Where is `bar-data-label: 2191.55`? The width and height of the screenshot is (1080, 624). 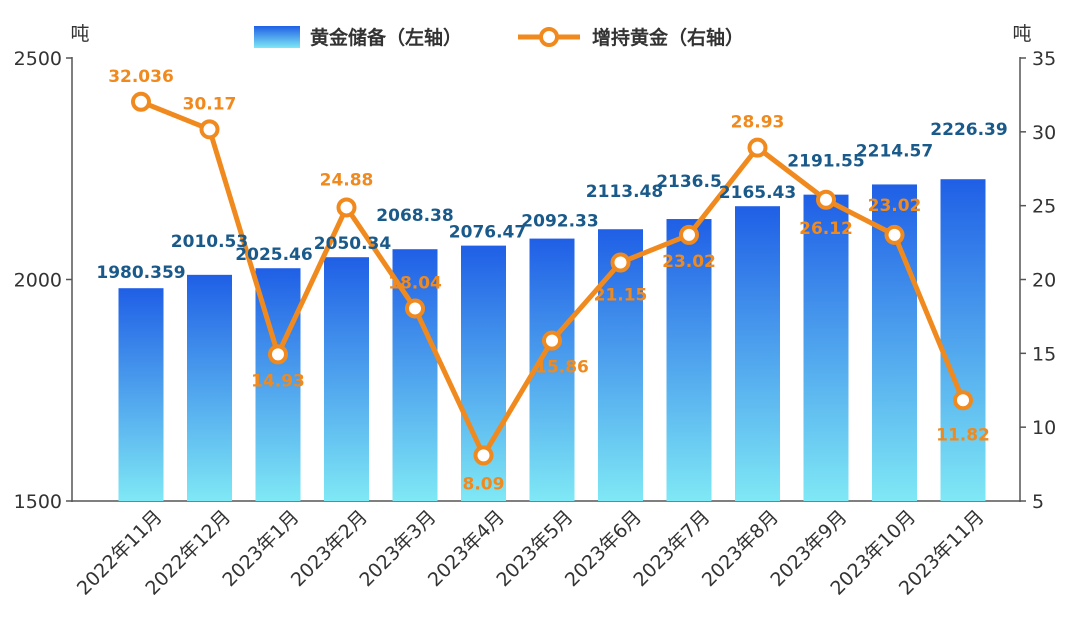 bar-data-label: 2191.55 is located at coordinates (825, 162).